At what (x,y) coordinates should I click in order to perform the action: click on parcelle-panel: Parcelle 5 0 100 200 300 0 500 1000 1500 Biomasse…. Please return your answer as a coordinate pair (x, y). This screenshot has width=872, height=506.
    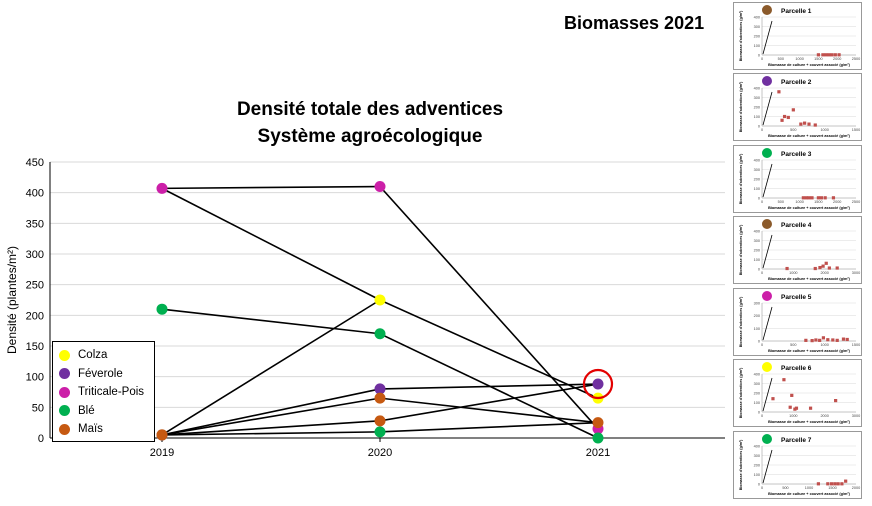
    Looking at the image, I should click on (797, 322).